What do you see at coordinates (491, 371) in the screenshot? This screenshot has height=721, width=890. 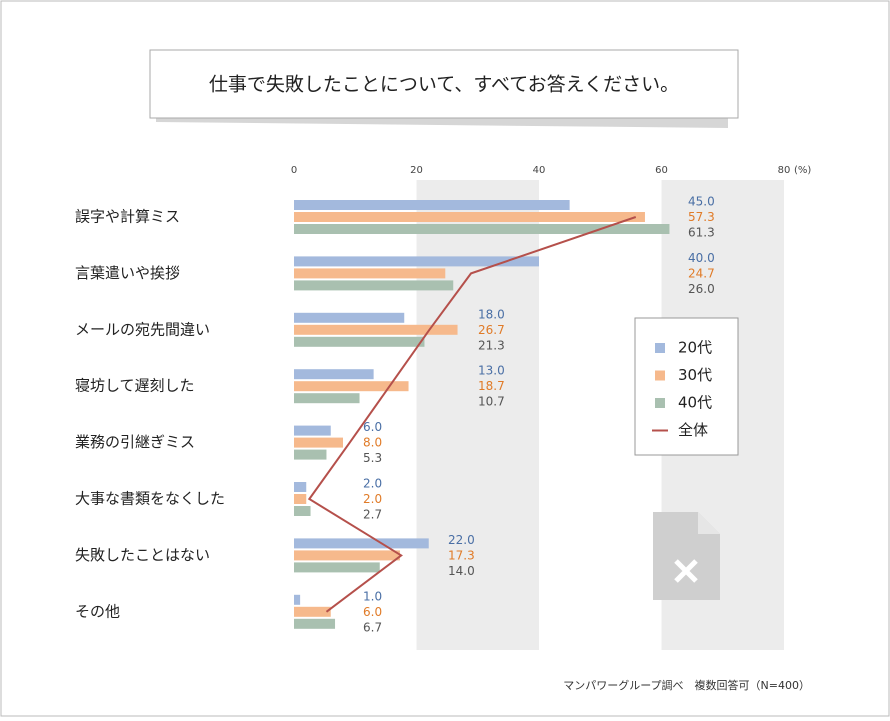 I see `value-label: 13.0` at bounding box center [491, 371].